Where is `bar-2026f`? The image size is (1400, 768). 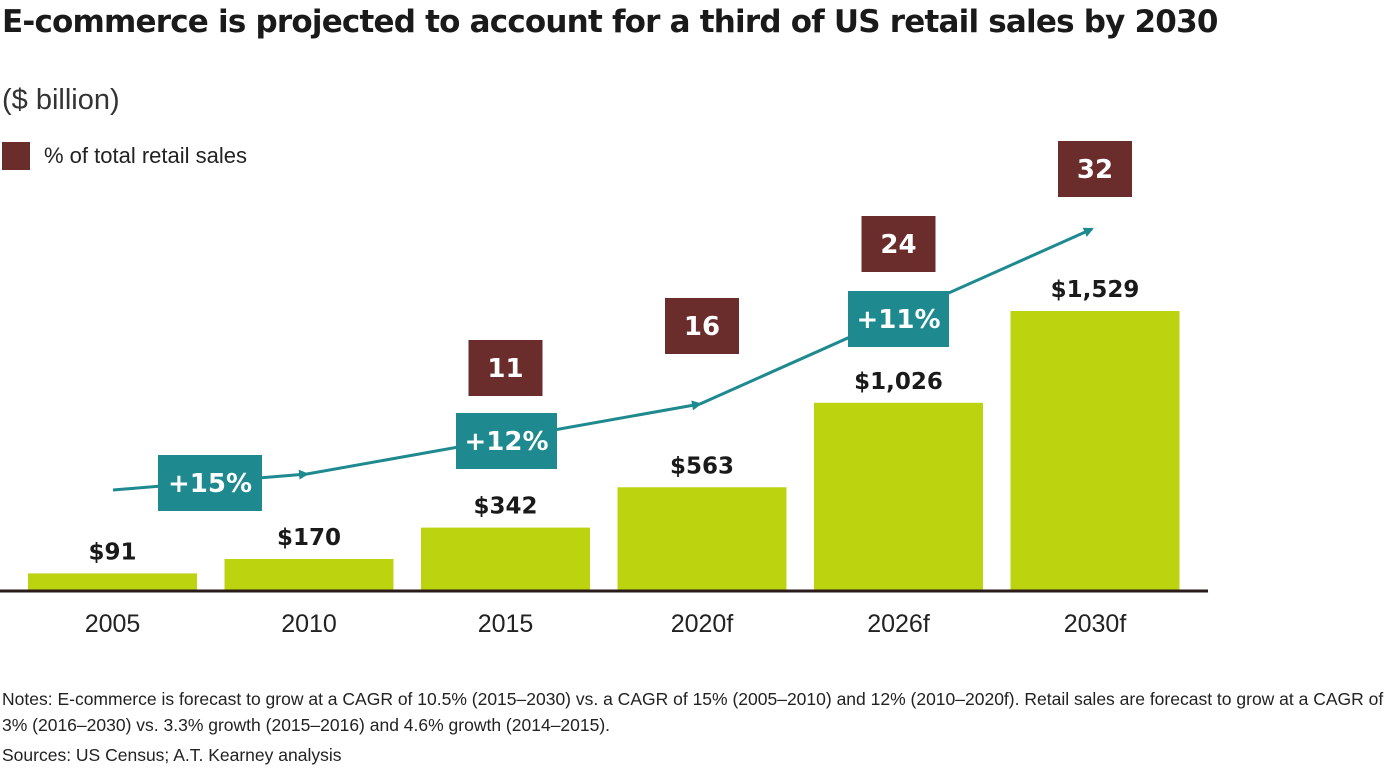
bar-2026f is located at coordinates (898, 496).